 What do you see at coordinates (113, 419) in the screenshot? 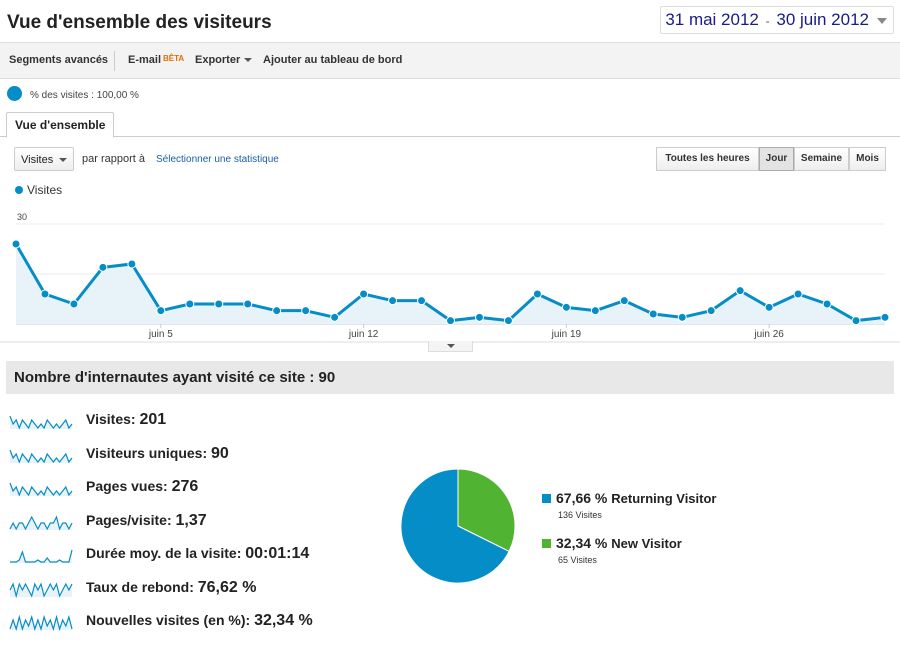
I see `stat-name: Visites:` at bounding box center [113, 419].